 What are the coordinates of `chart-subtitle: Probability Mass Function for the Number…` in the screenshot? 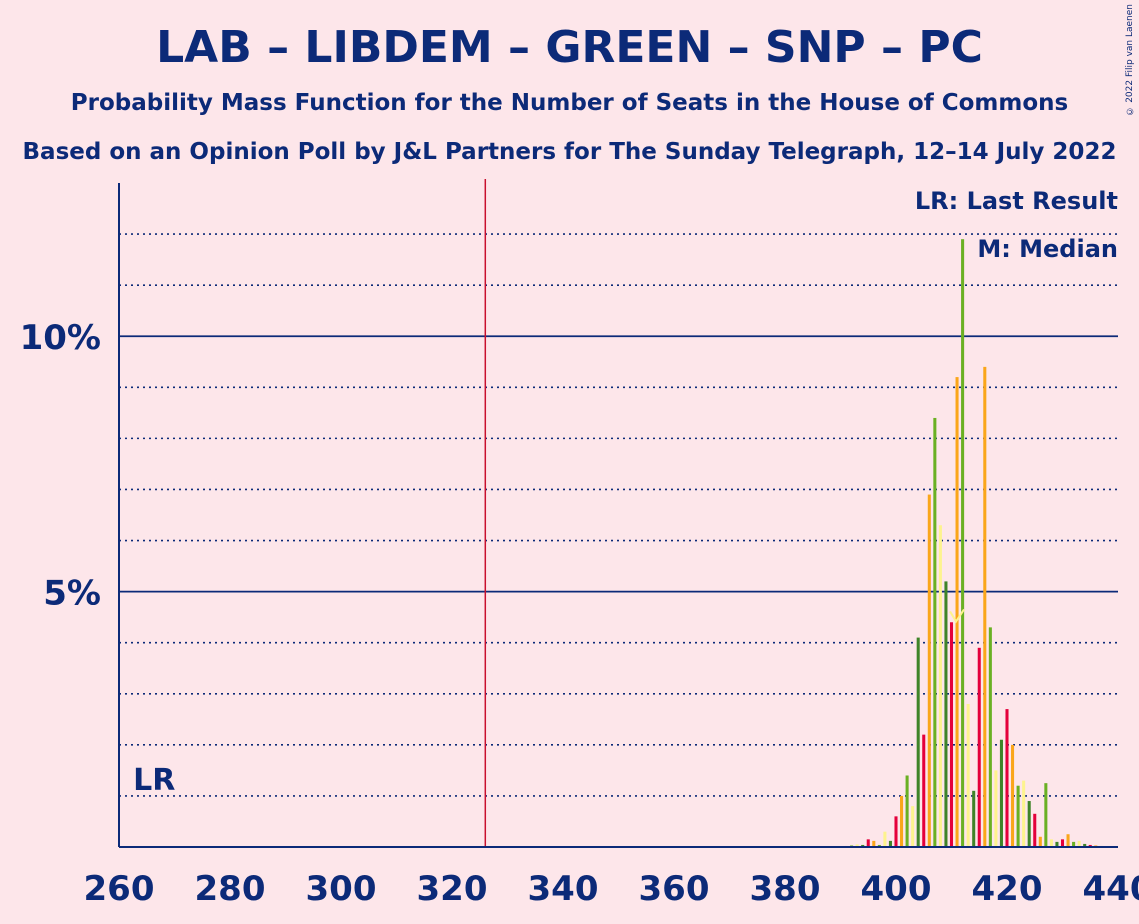 It's located at (569, 103).